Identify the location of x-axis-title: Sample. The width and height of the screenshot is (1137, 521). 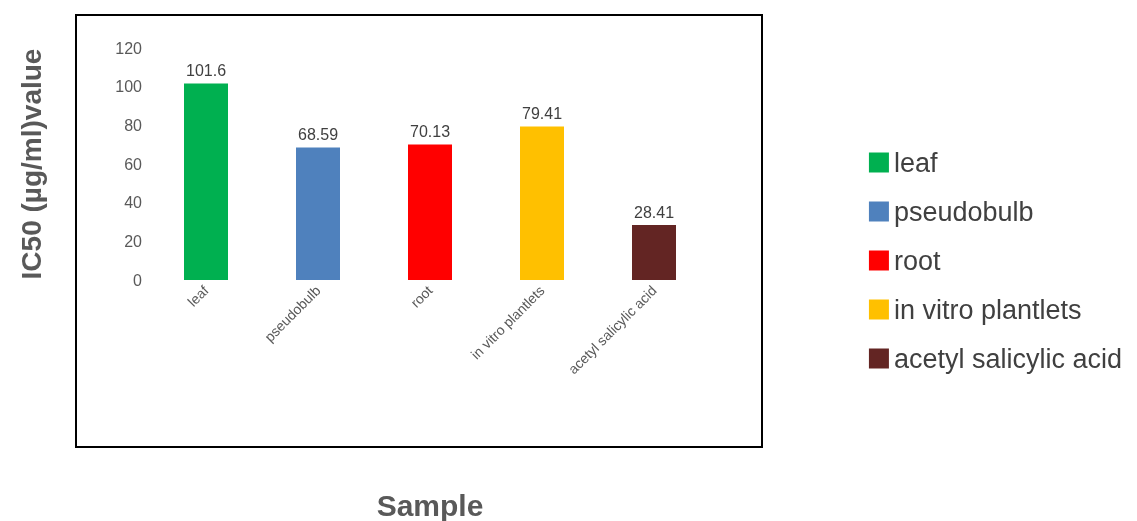
(430, 504).